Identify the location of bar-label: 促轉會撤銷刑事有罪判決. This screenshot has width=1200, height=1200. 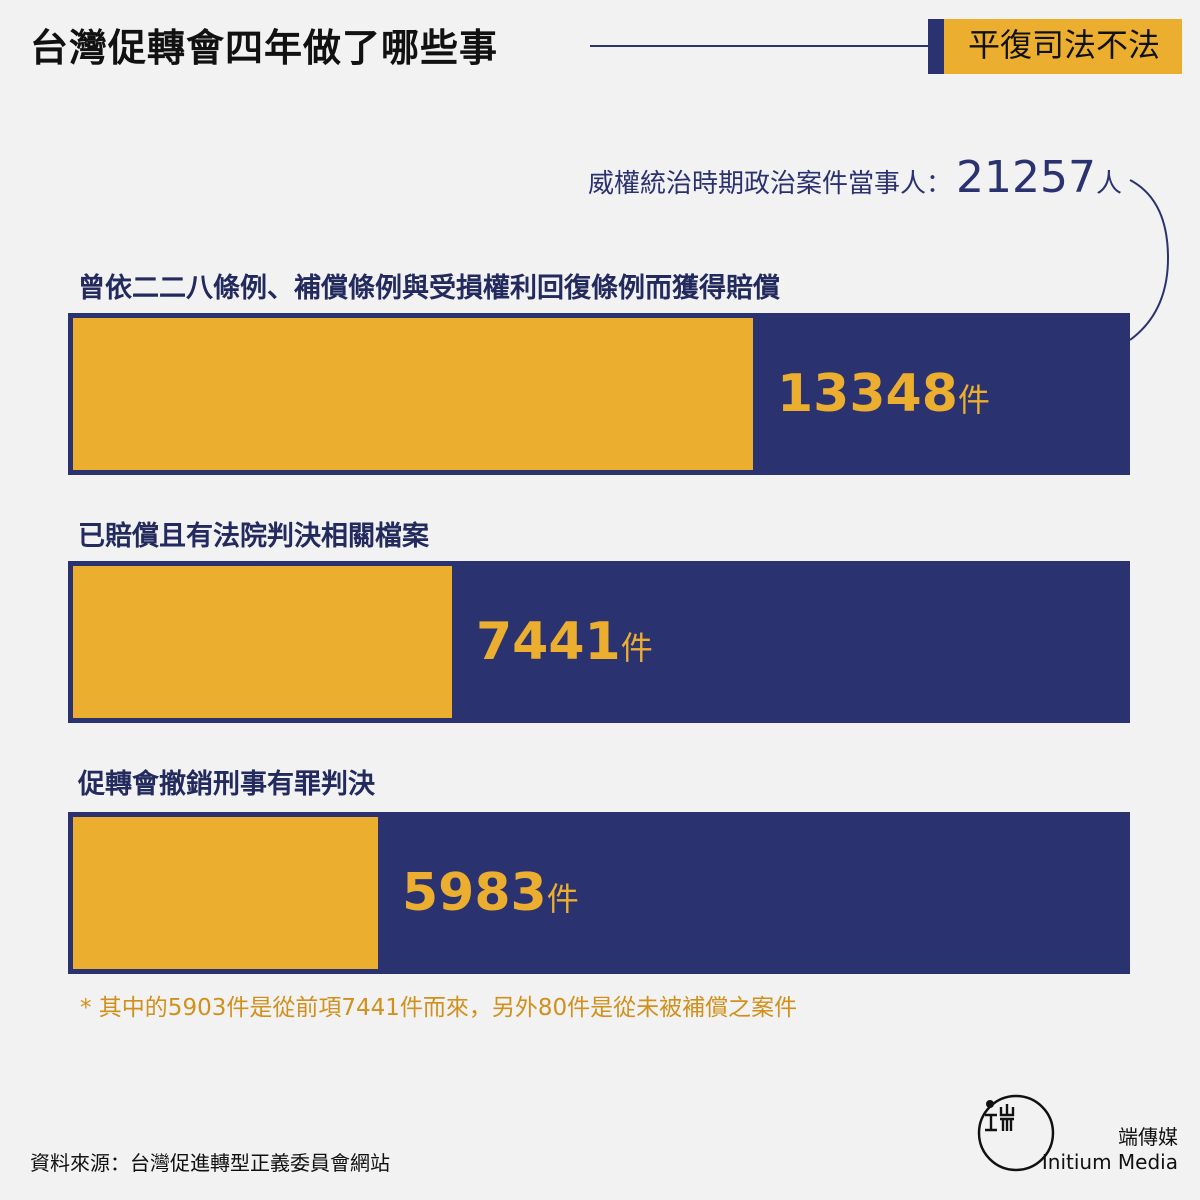
(226, 784).